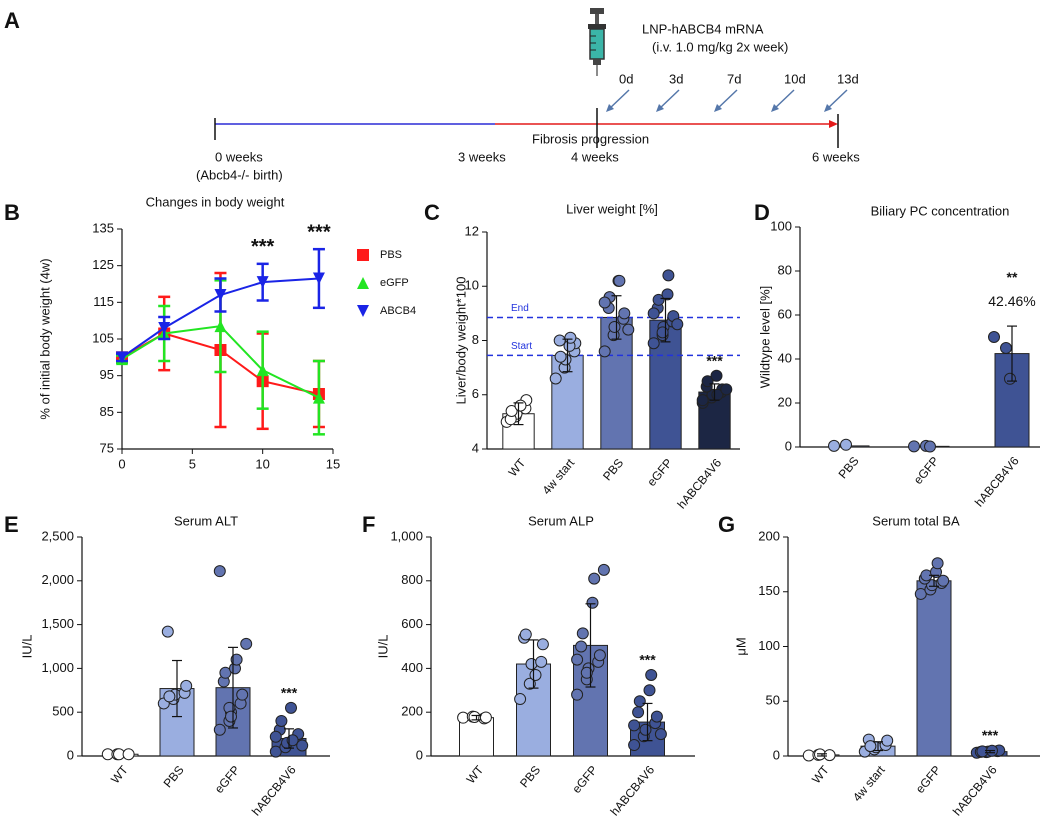  What do you see at coordinates (1011, 301) in the screenshot?
I see `value-label: 42.46%` at bounding box center [1011, 301].